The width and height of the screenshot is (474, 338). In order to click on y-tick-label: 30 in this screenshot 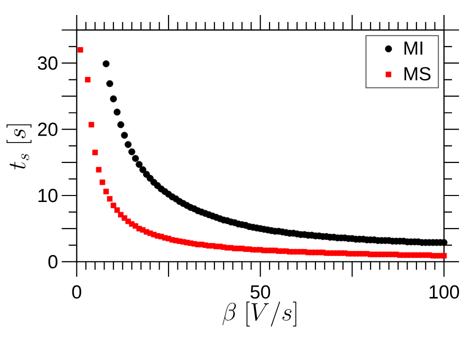, I will do `click(48, 63)`.